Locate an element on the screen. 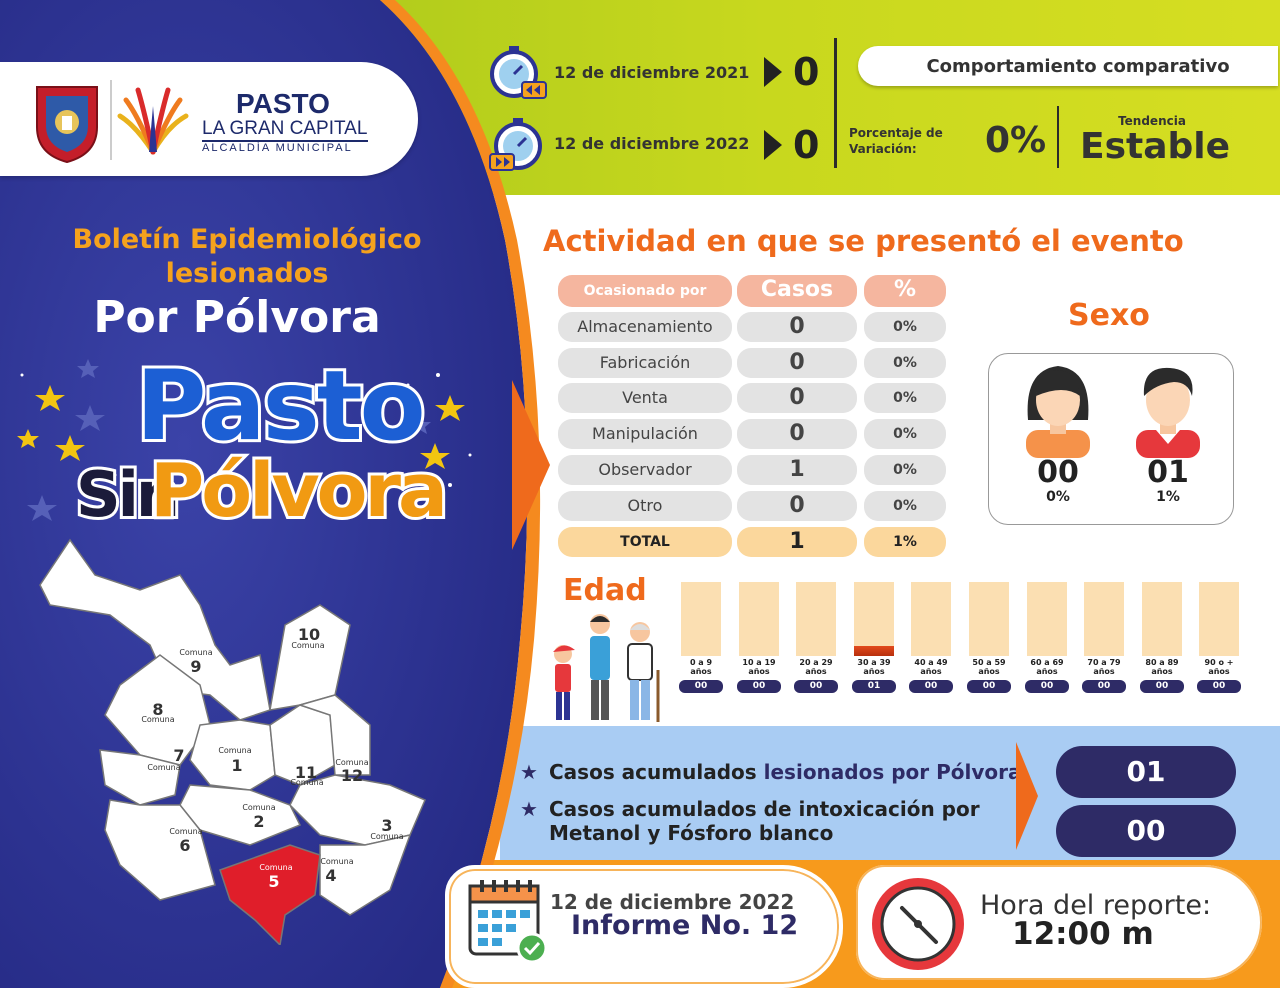 The image size is (1280, 988). age-group-label: 30 a 39 is located at coordinates (874, 662).